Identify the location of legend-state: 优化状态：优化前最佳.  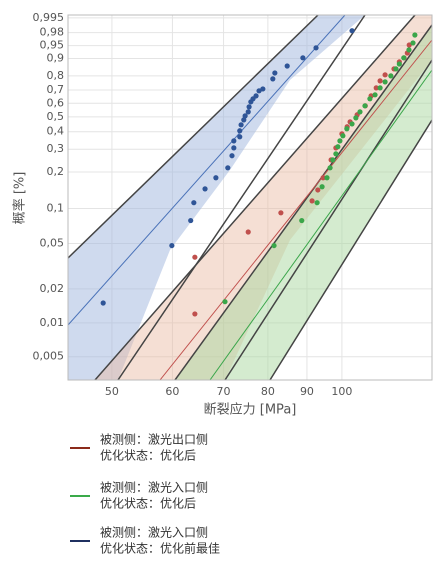
(160, 548).